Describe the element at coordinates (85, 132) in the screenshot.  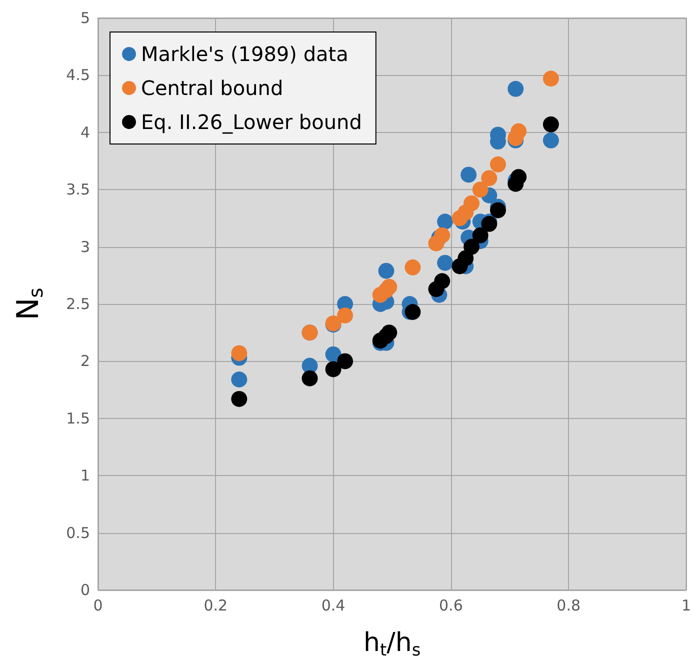
I see `y-tick-label: 4` at that location.